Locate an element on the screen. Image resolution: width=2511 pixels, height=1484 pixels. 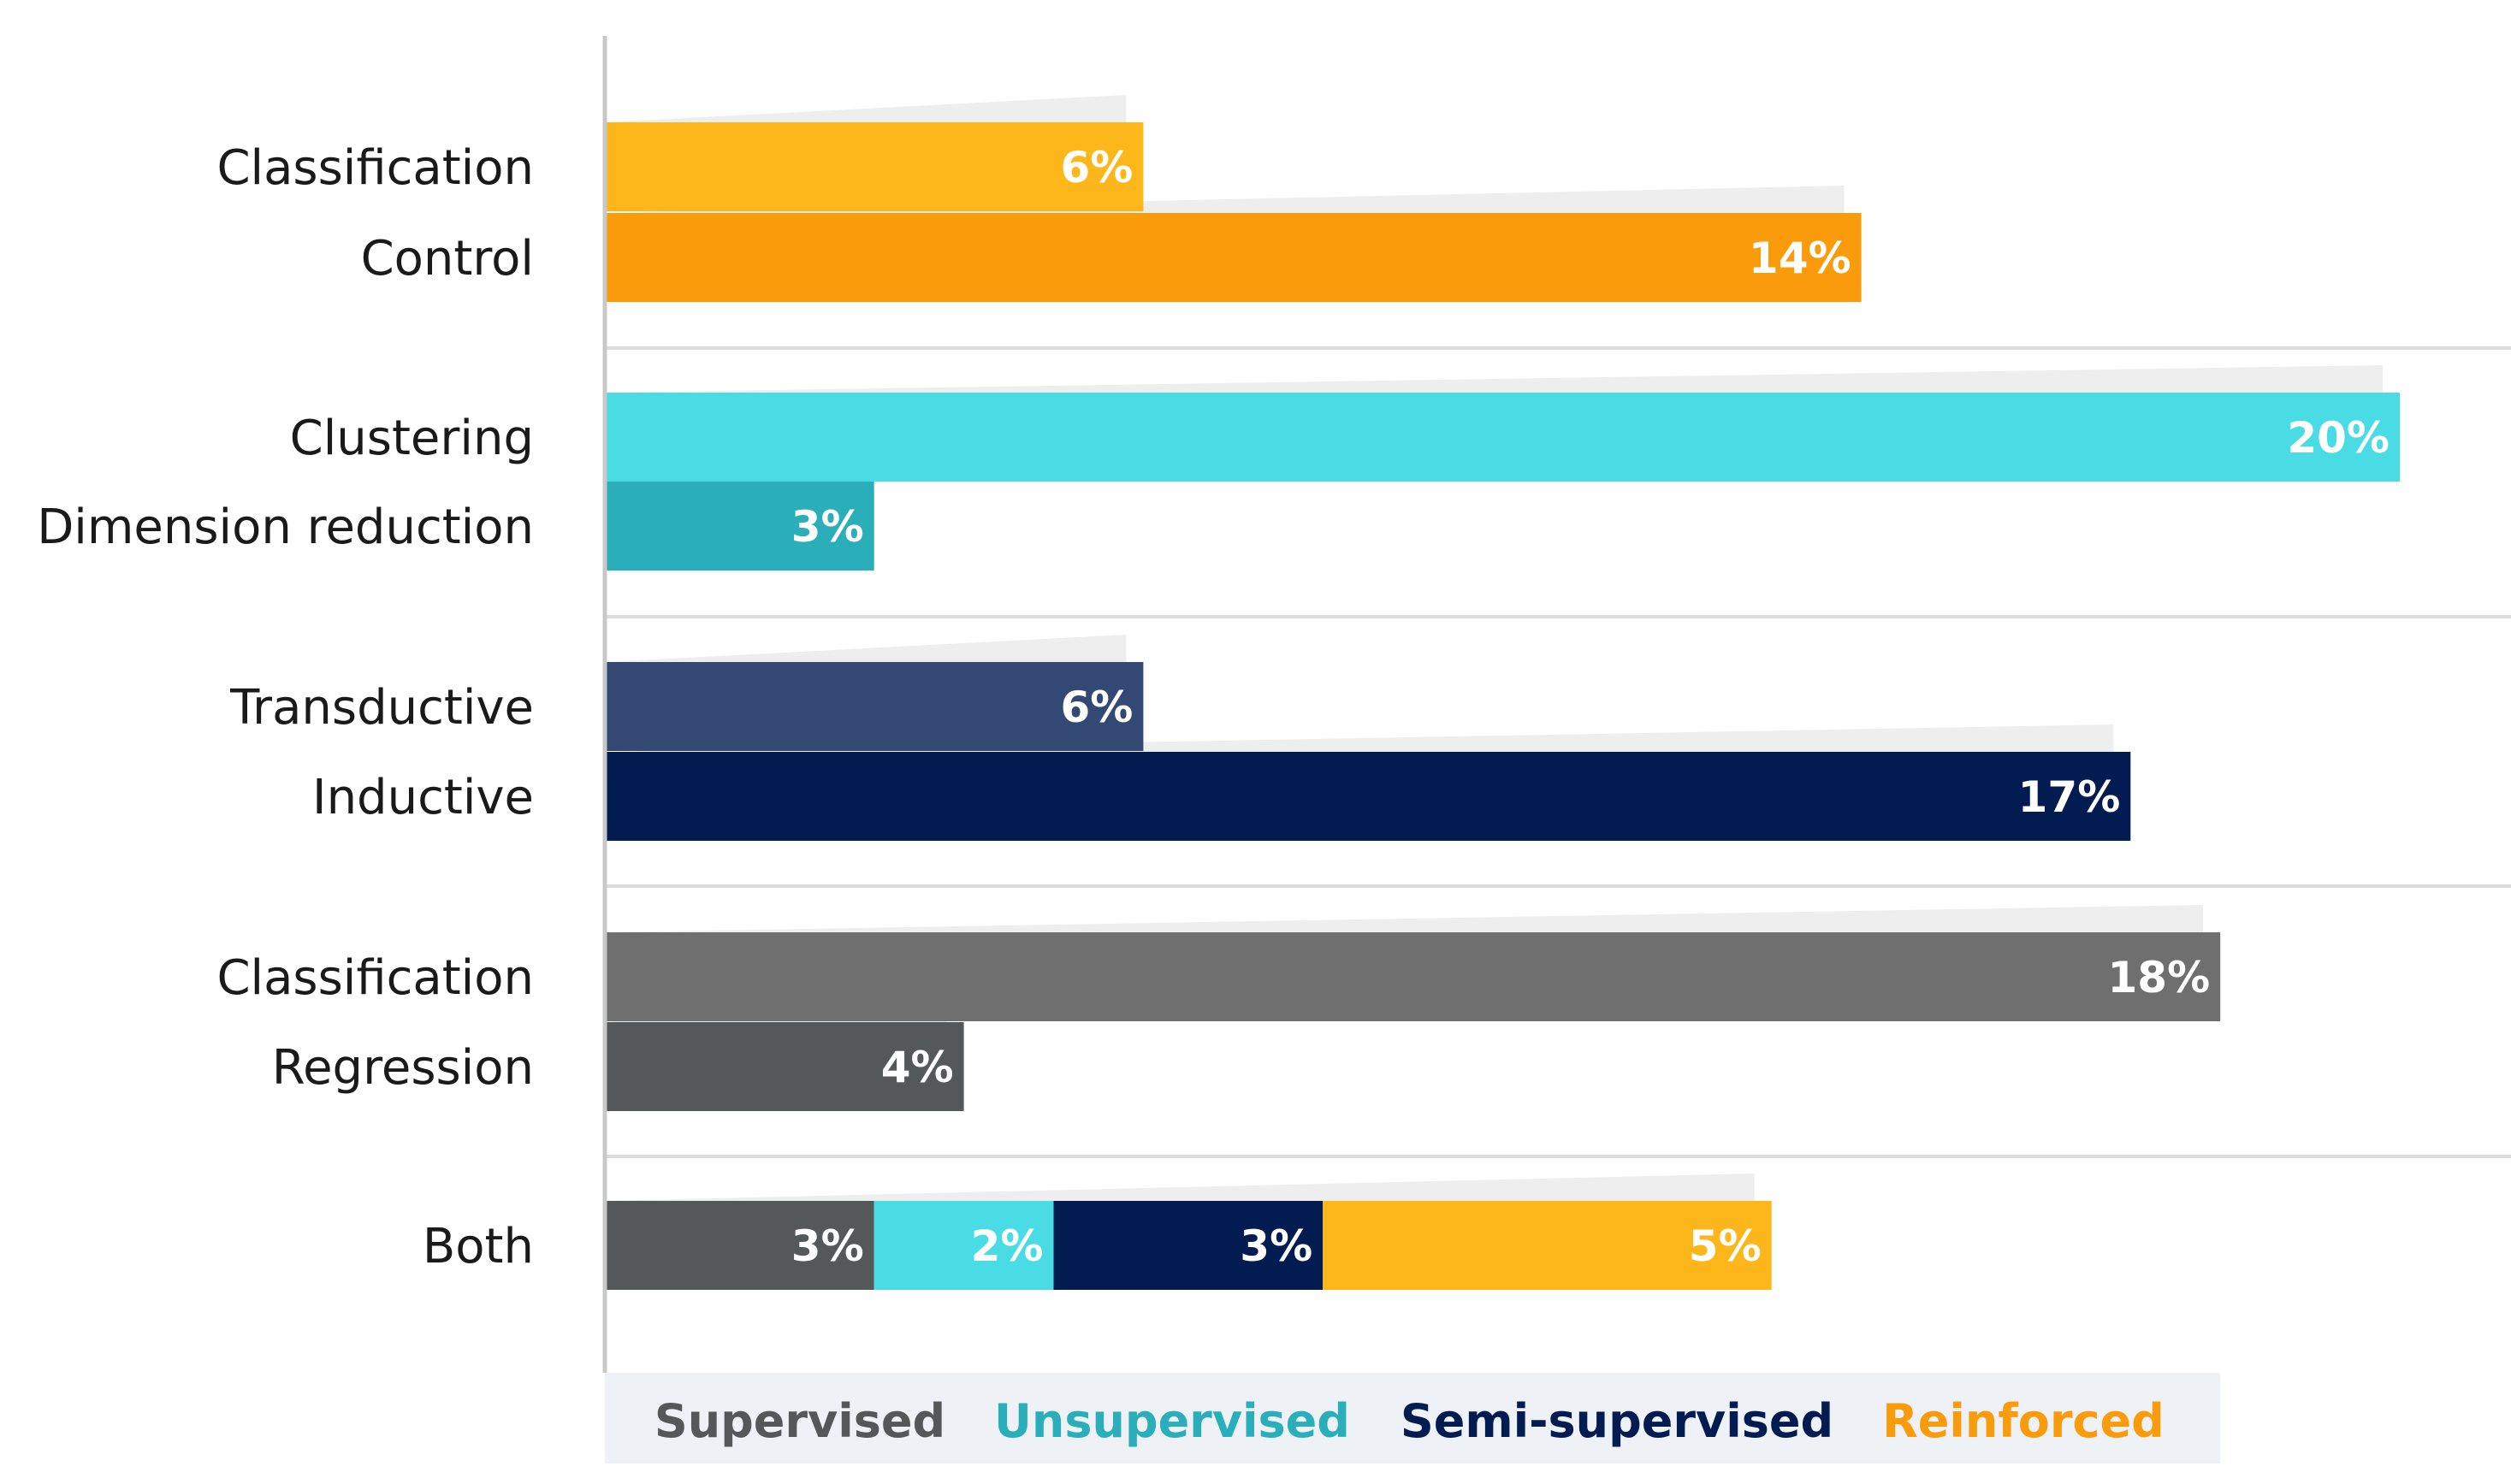
bar-shadow-both-both is located at coordinates (1180, 1187).